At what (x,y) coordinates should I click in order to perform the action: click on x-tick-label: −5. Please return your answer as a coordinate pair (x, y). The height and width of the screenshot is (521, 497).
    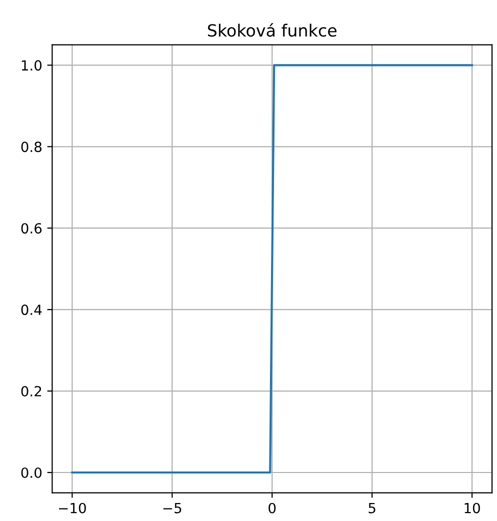
    Looking at the image, I should click on (172, 508).